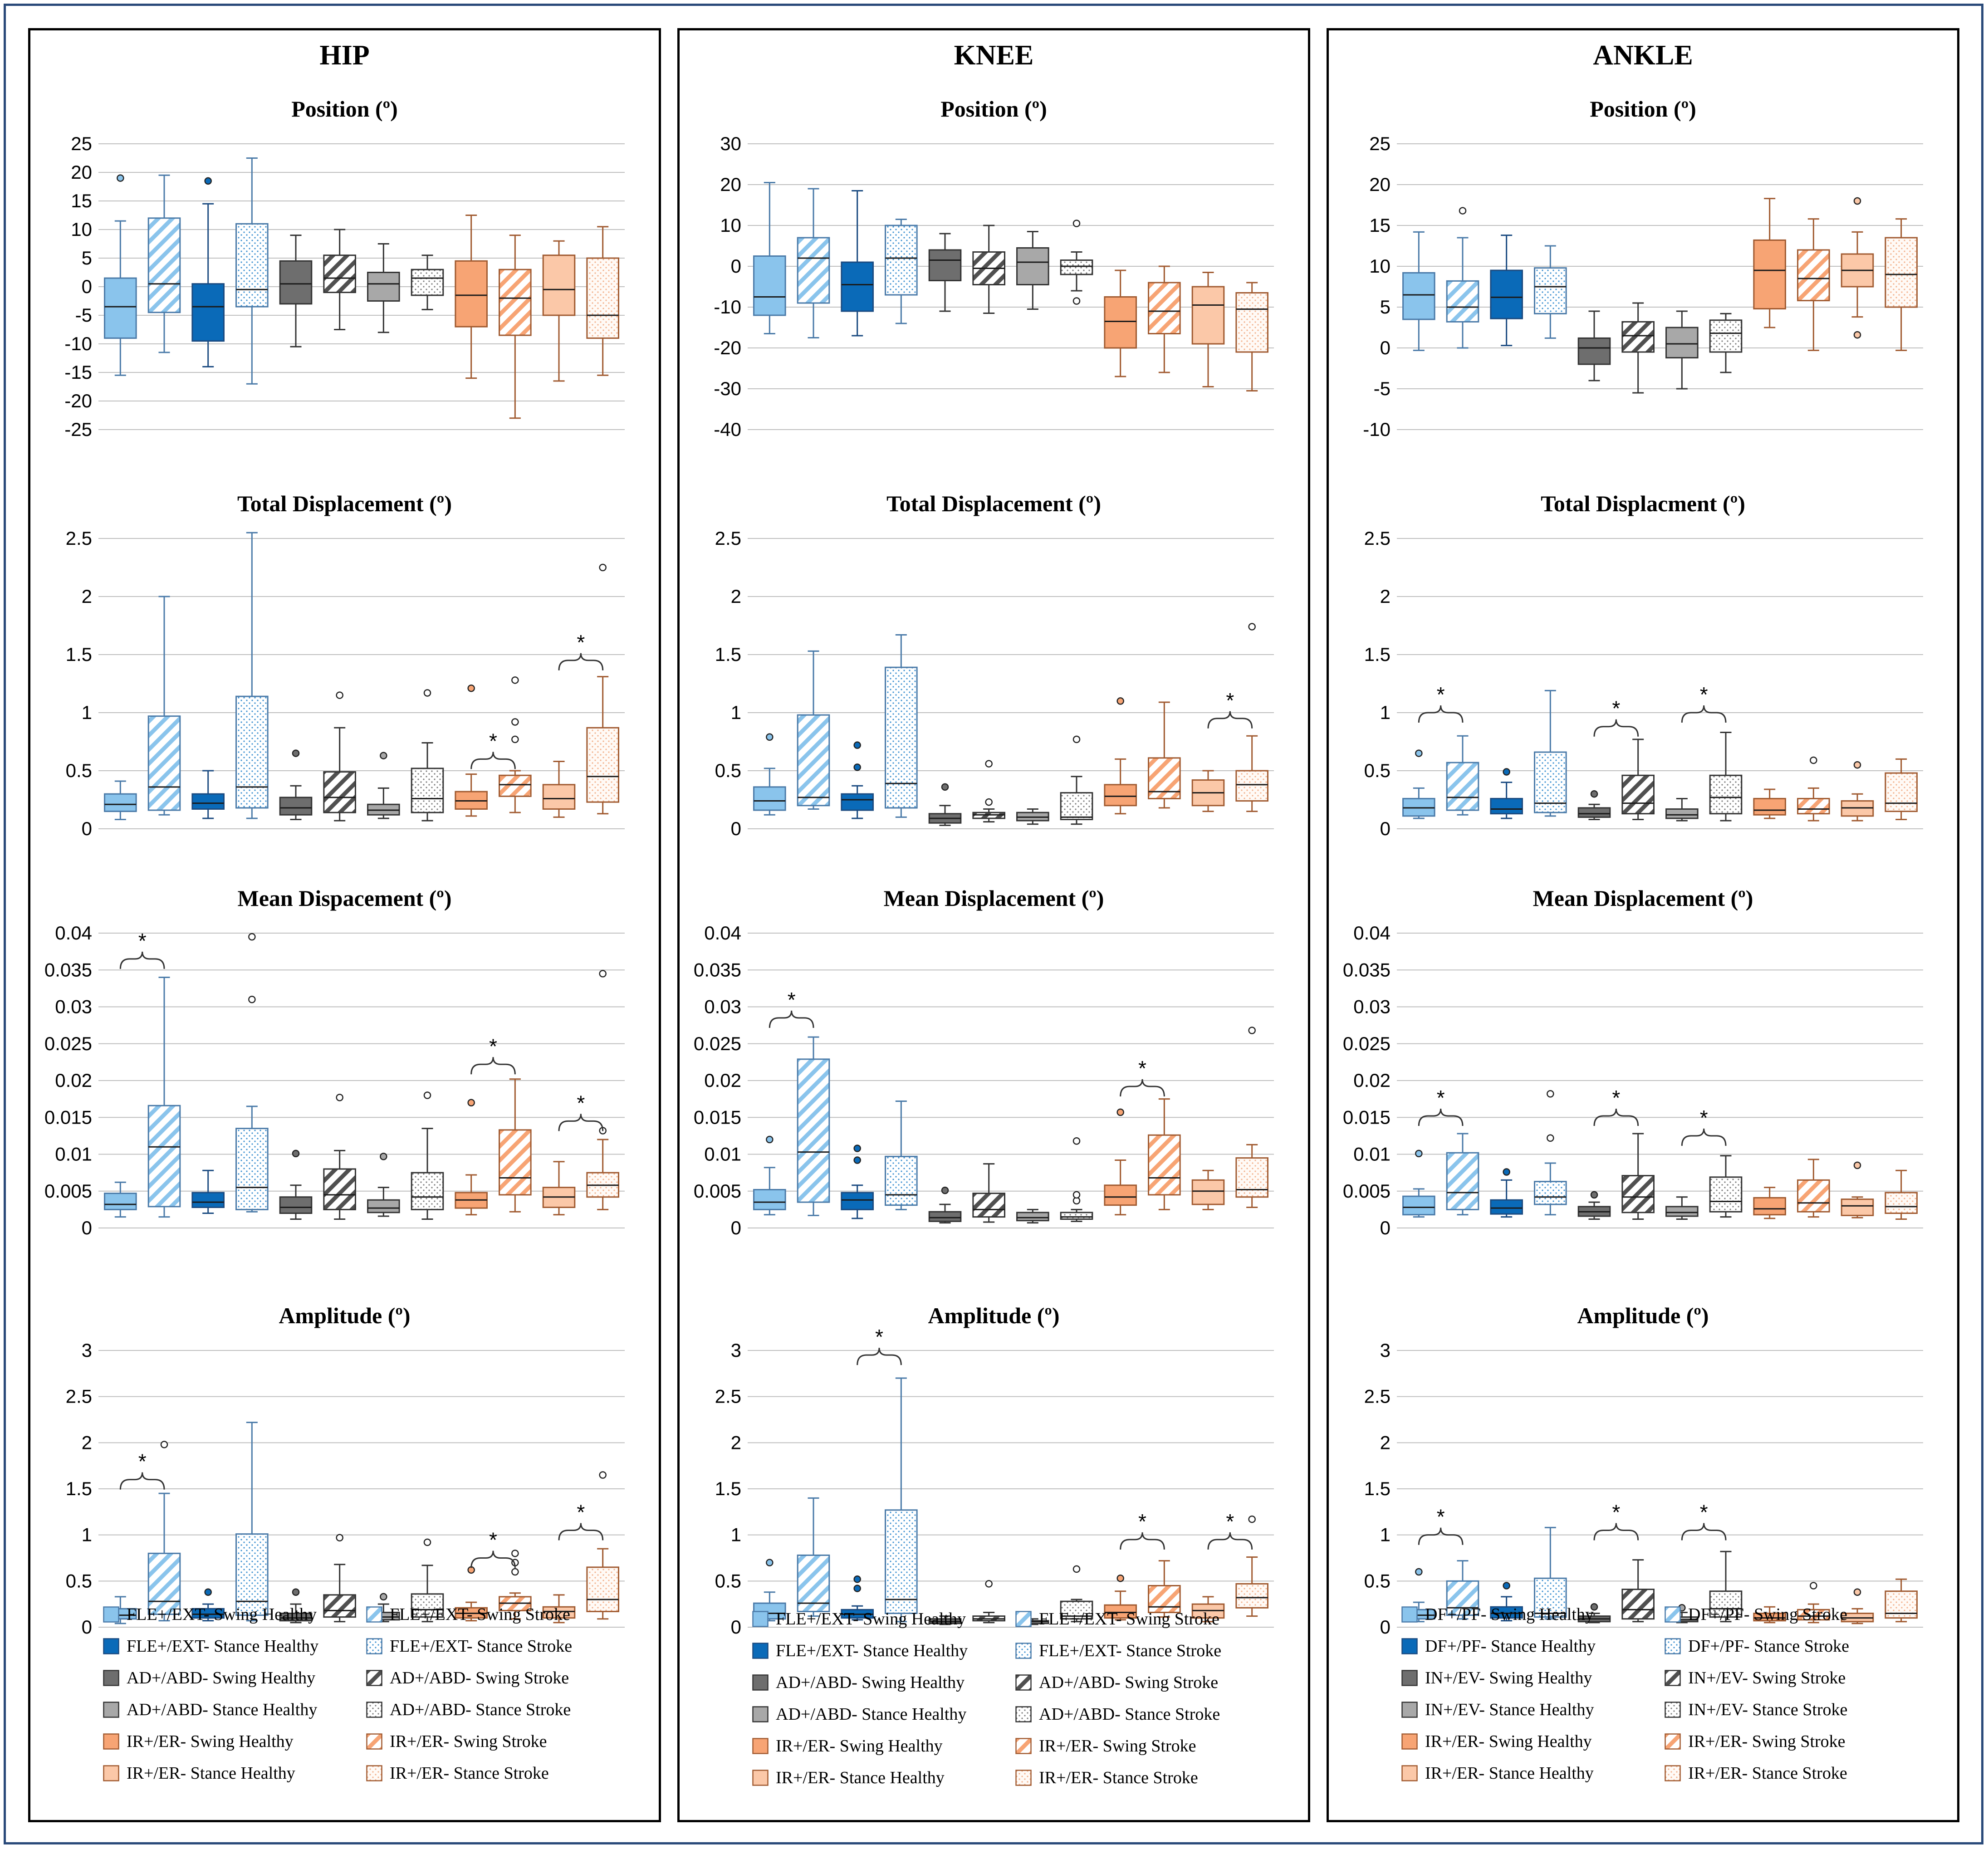 This screenshot has height=1849, width=1988. Describe the element at coordinates (1550, 1153) in the screenshot. I see `box-st_fe_s` at that location.